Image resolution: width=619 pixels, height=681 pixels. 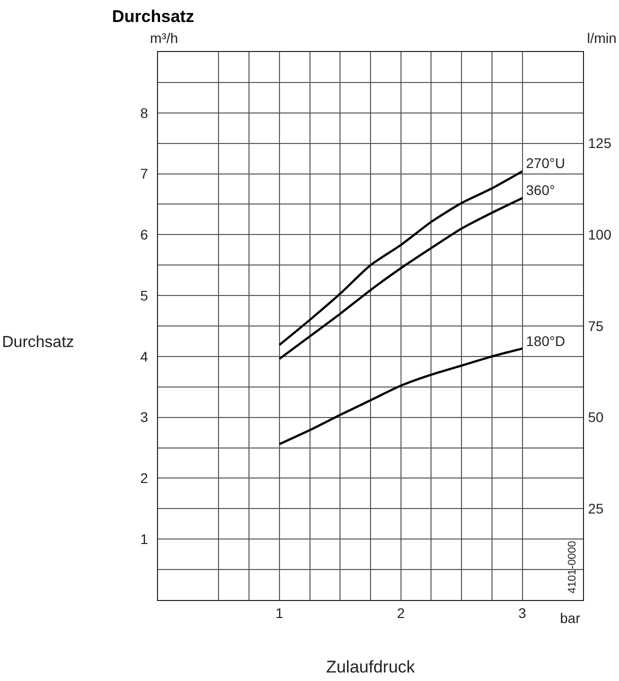 I want to click on series-label: 270°U, so click(x=546, y=163).